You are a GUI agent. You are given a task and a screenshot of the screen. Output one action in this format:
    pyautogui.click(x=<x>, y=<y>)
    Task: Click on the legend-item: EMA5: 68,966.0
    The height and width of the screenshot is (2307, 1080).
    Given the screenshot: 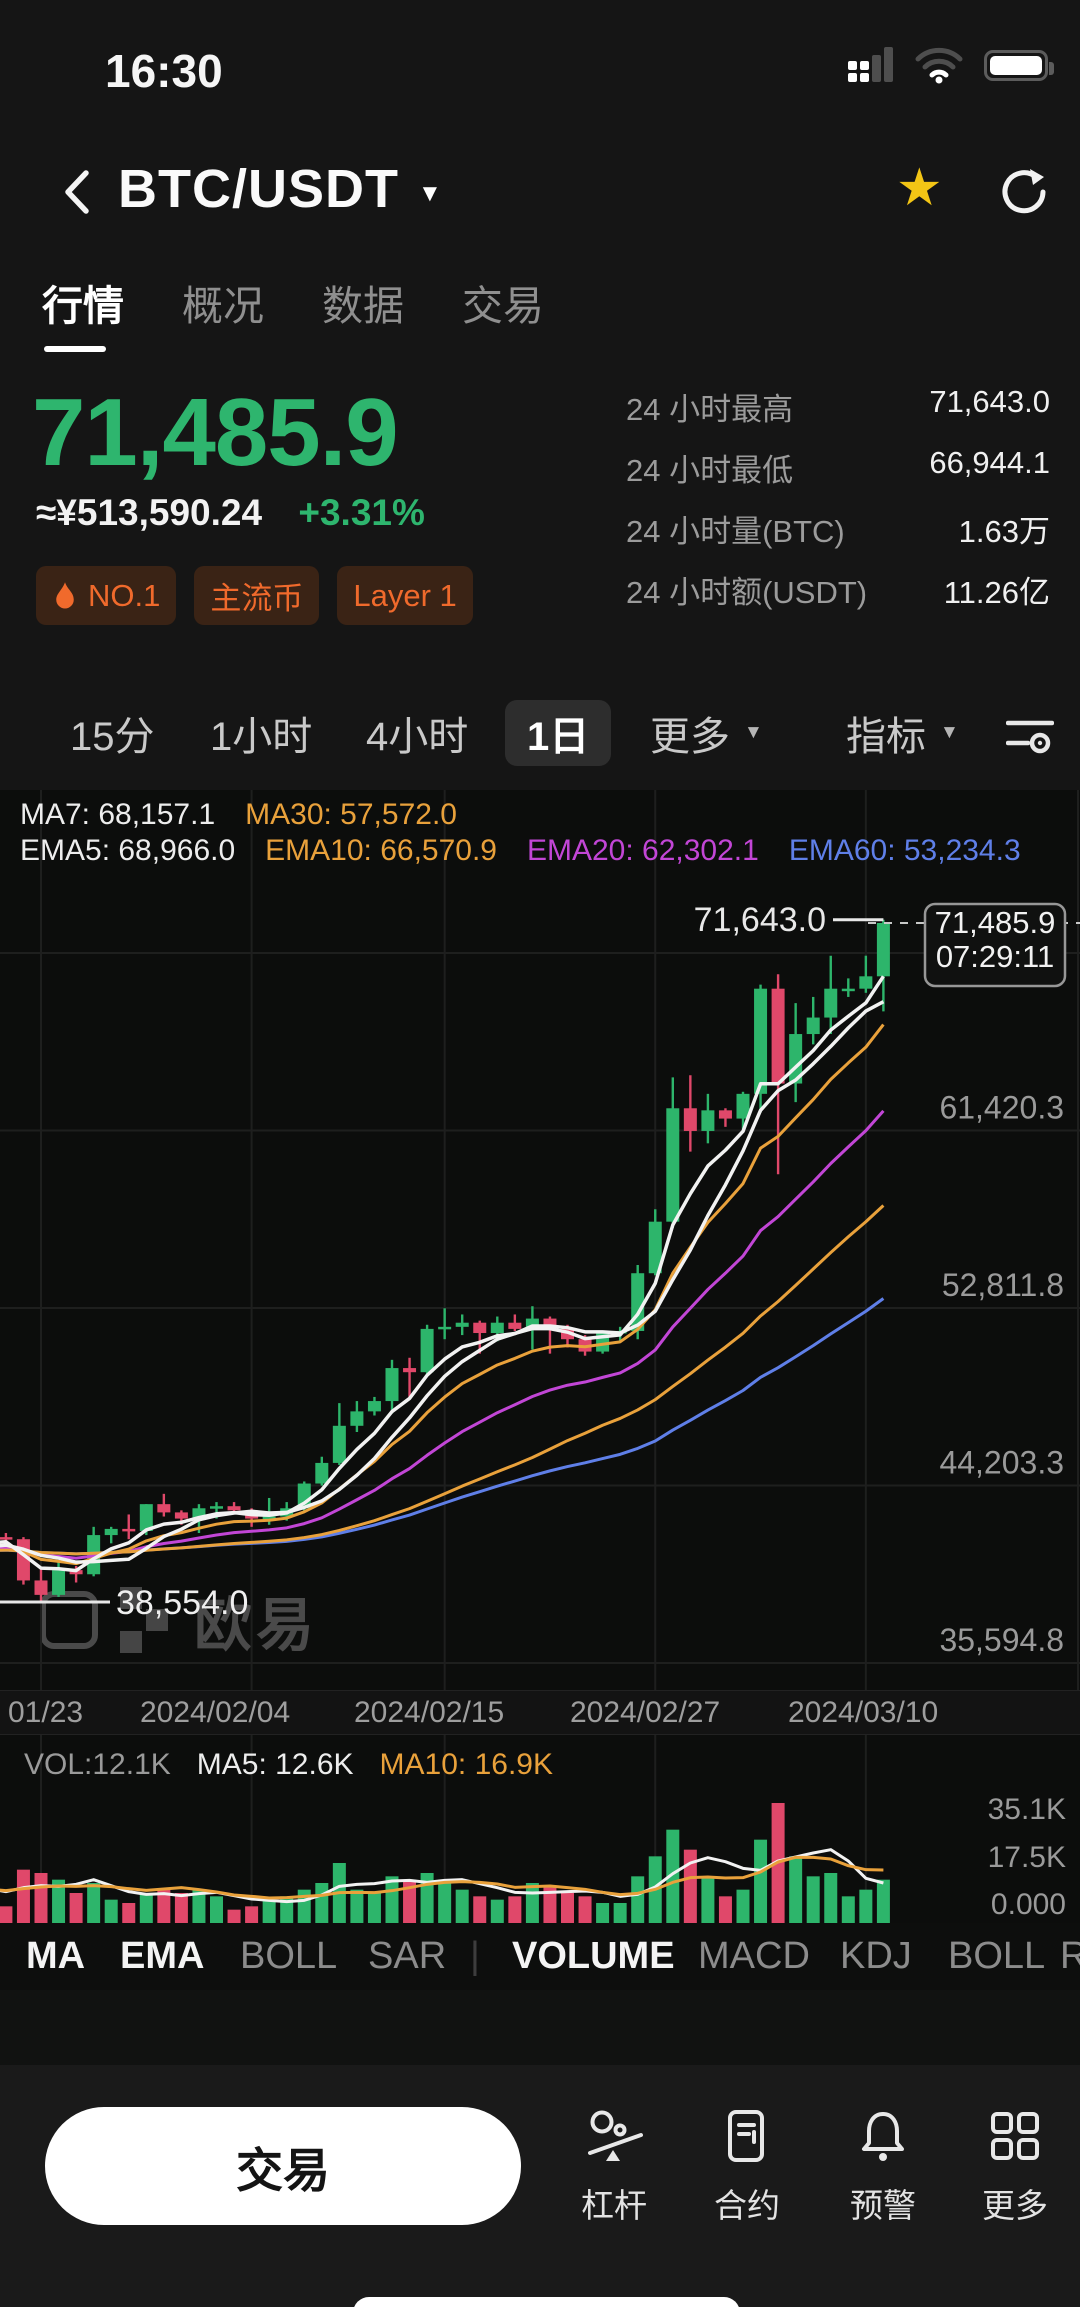 What is the action you would take?
    pyautogui.click(x=128, y=850)
    